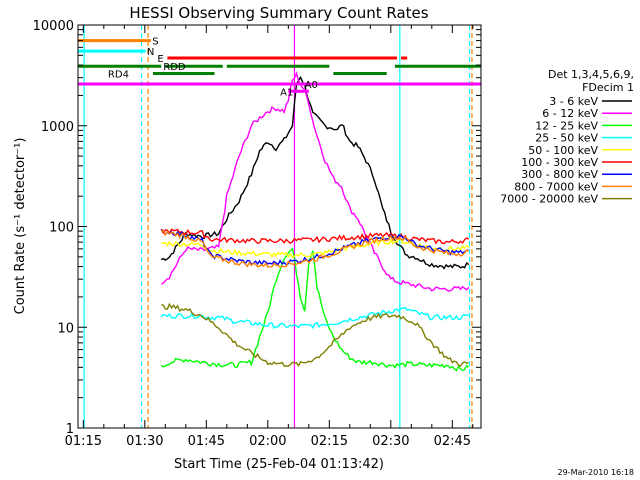 Image resolution: width=640 pixels, height=480 pixels. Describe the element at coordinates (559, 174) in the screenshot. I see `legend-label-6: 300 - 800 keV` at that location.